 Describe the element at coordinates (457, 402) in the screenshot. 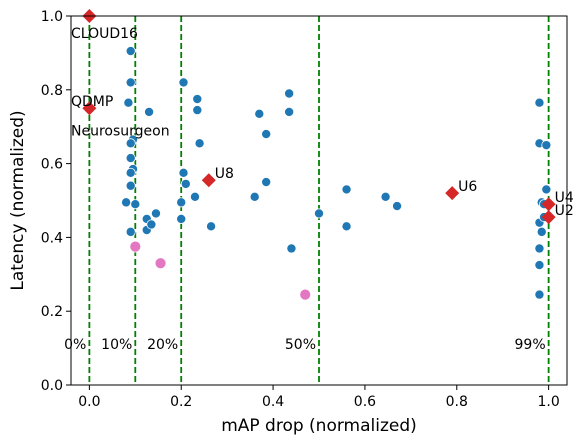

I see `x-tick-label: 0.8` at that location.